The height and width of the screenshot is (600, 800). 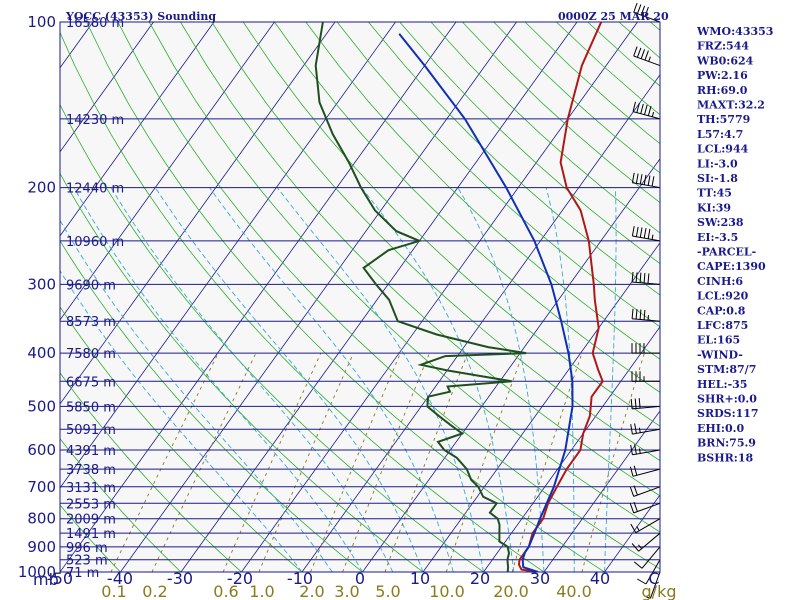 What do you see at coordinates (420, 578) in the screenshot?
I see `temperature-tick-label: 10` at bounding box center [420, 578].